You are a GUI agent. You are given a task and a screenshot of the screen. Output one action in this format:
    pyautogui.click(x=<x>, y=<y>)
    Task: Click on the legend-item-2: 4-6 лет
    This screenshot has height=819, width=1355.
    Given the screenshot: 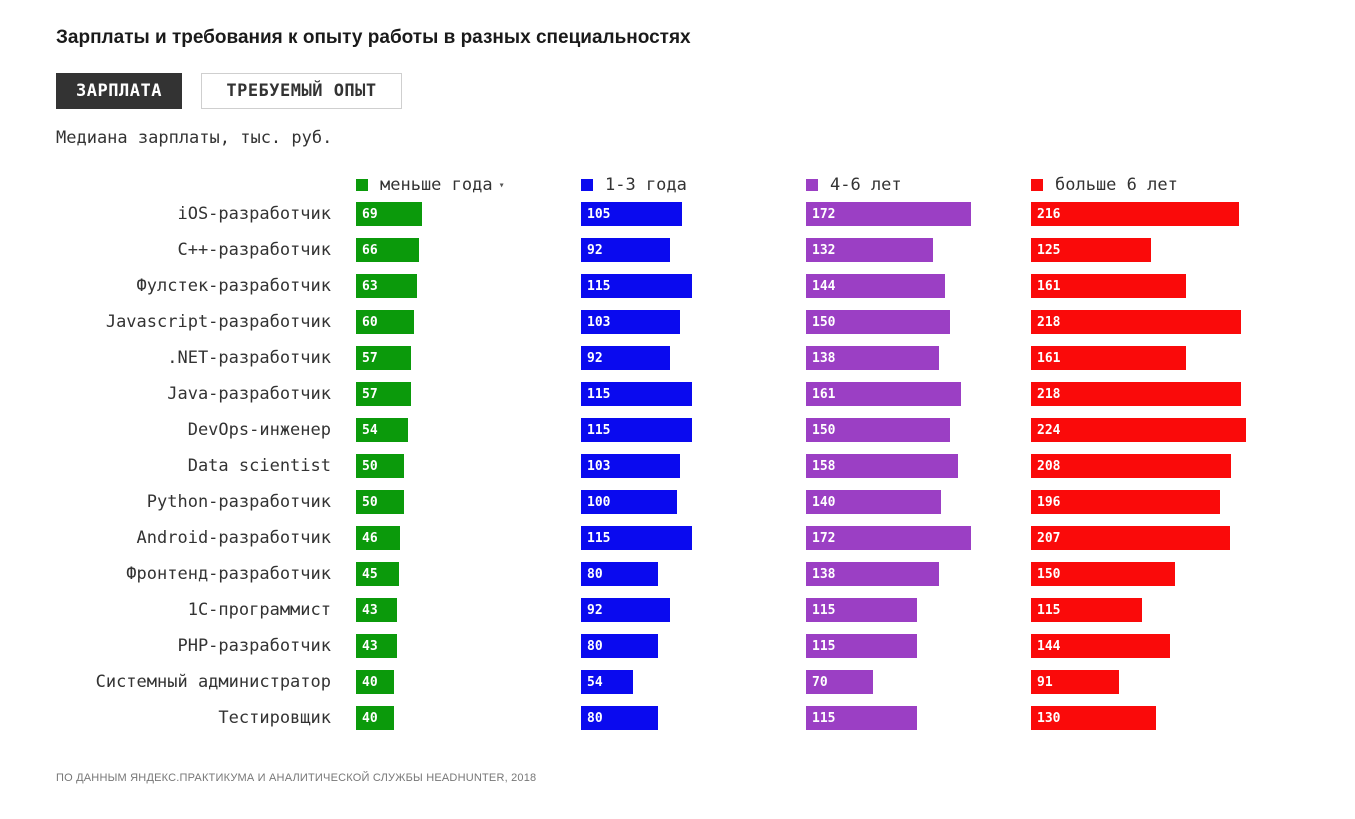 What is the action you would take?
    pyautogui.click(x=854, y=185)
    